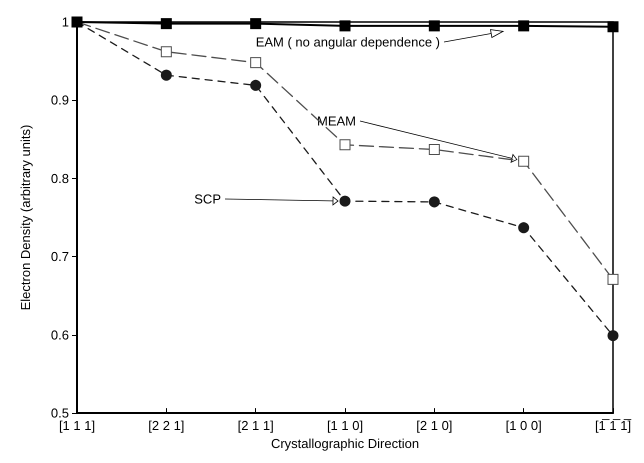 The image size is (644, 463). What do you see at coordinates (59, 334) in the screenshot?
I see `y-tick-label: 0.6` at bounding box center [59, 334].